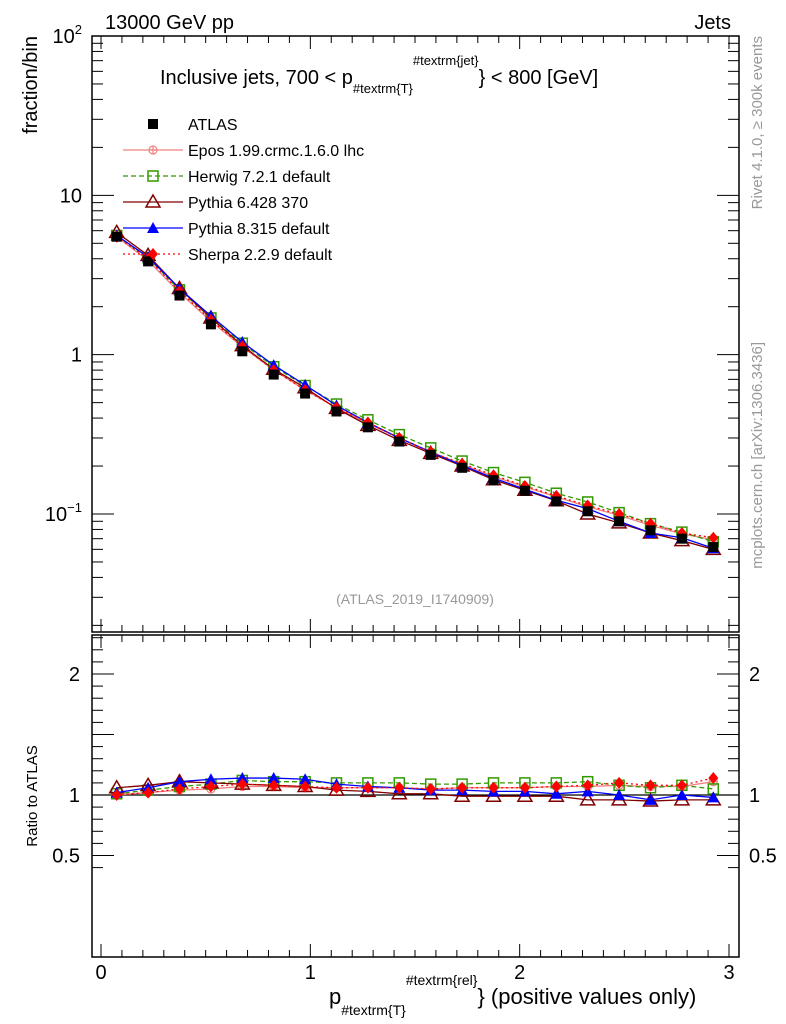 The width and height of the screenshot is (786, 1024). What do you see at coordinates (256, 78) in the screenshot?
I see `title-pre: Inclusive jets, 700 < p` at bounding box center [256, 78].